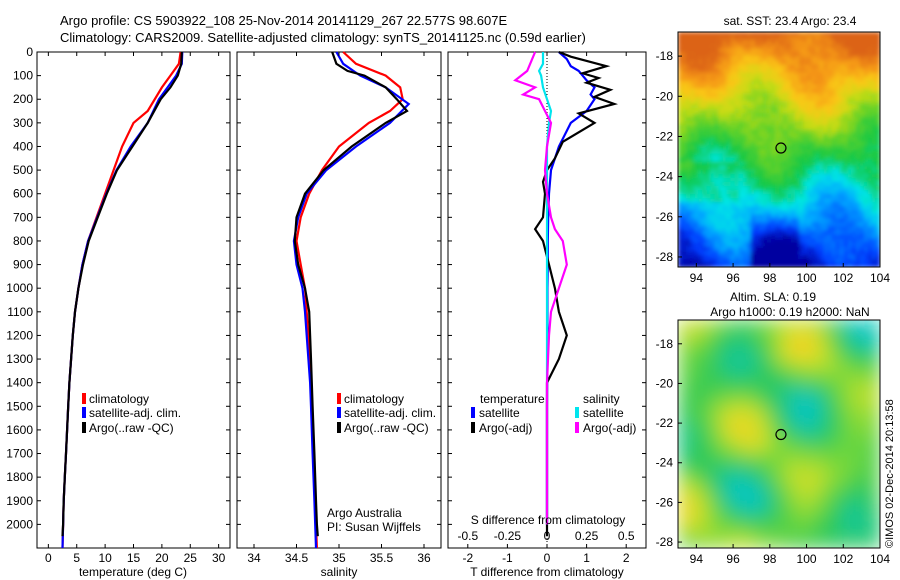 The image size is (900, 580). I want to click on series-line-salinity-satellite, so click(545, 288).